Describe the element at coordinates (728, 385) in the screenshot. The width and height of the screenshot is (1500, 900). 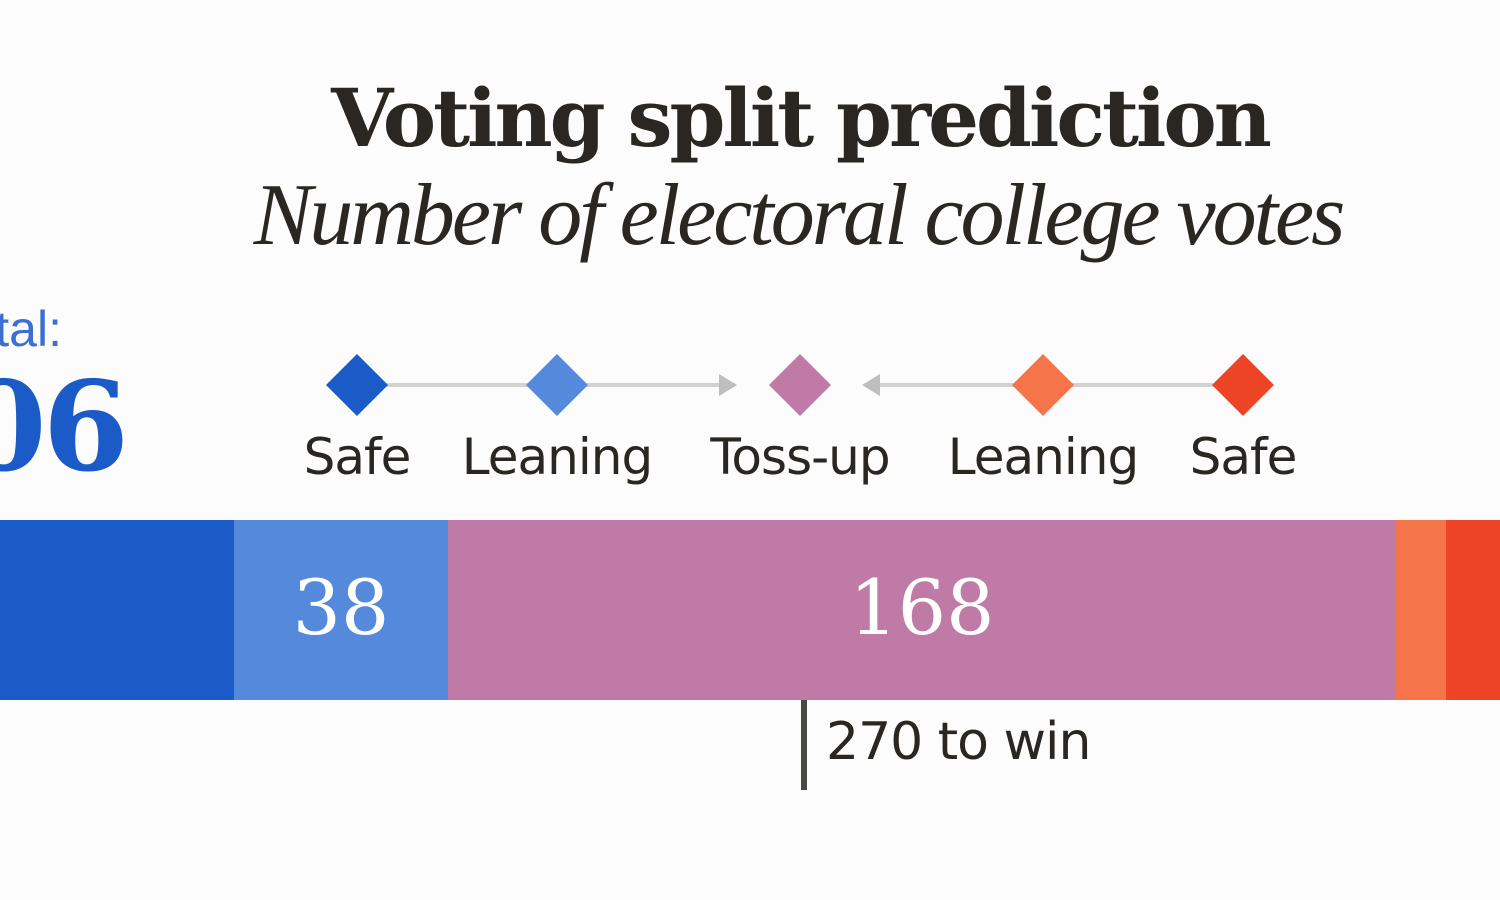
I see `arrow-right-icon` at that location.